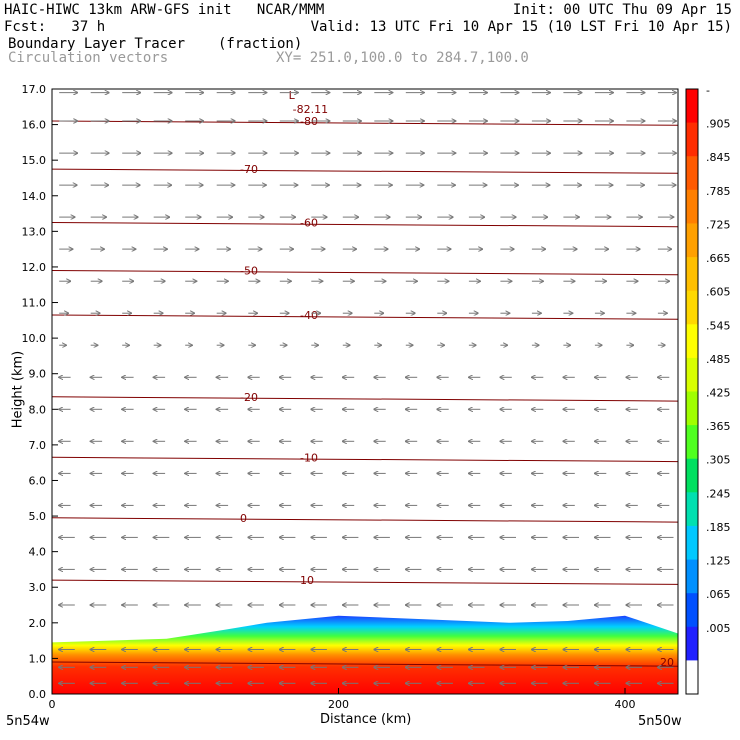 This screenshot has height=740, width=740. I want to click on contour-label: -10, so click(309, 457).